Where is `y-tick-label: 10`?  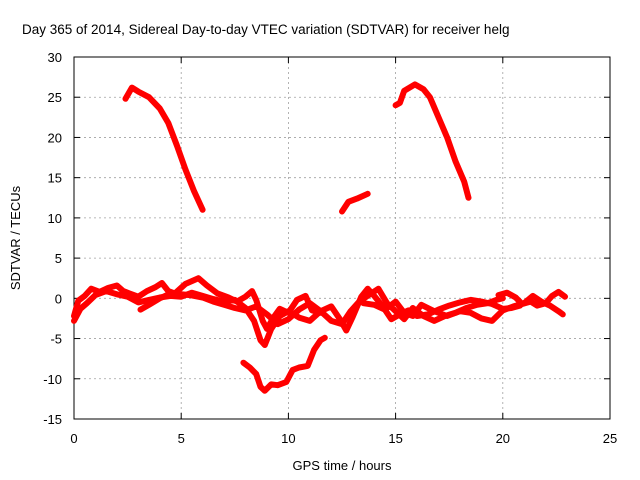
y-tick-label: 10 is located at coordinates (55, 218).